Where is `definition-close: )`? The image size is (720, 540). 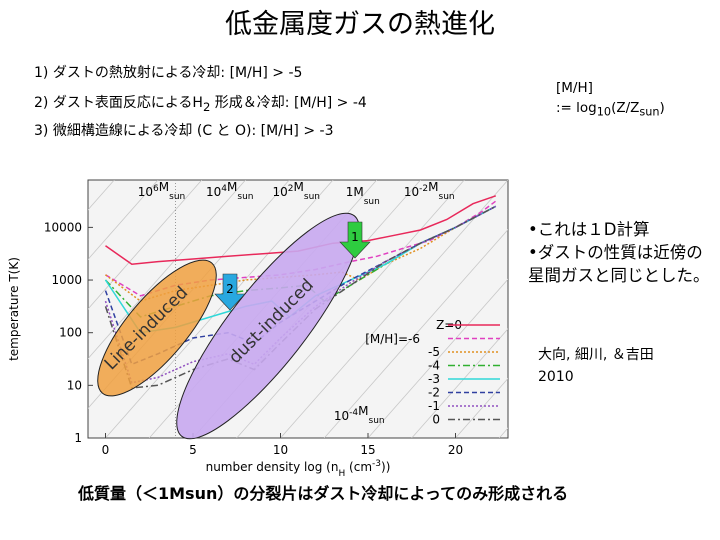 definition-close: ) is located at coordinates (662, 108).